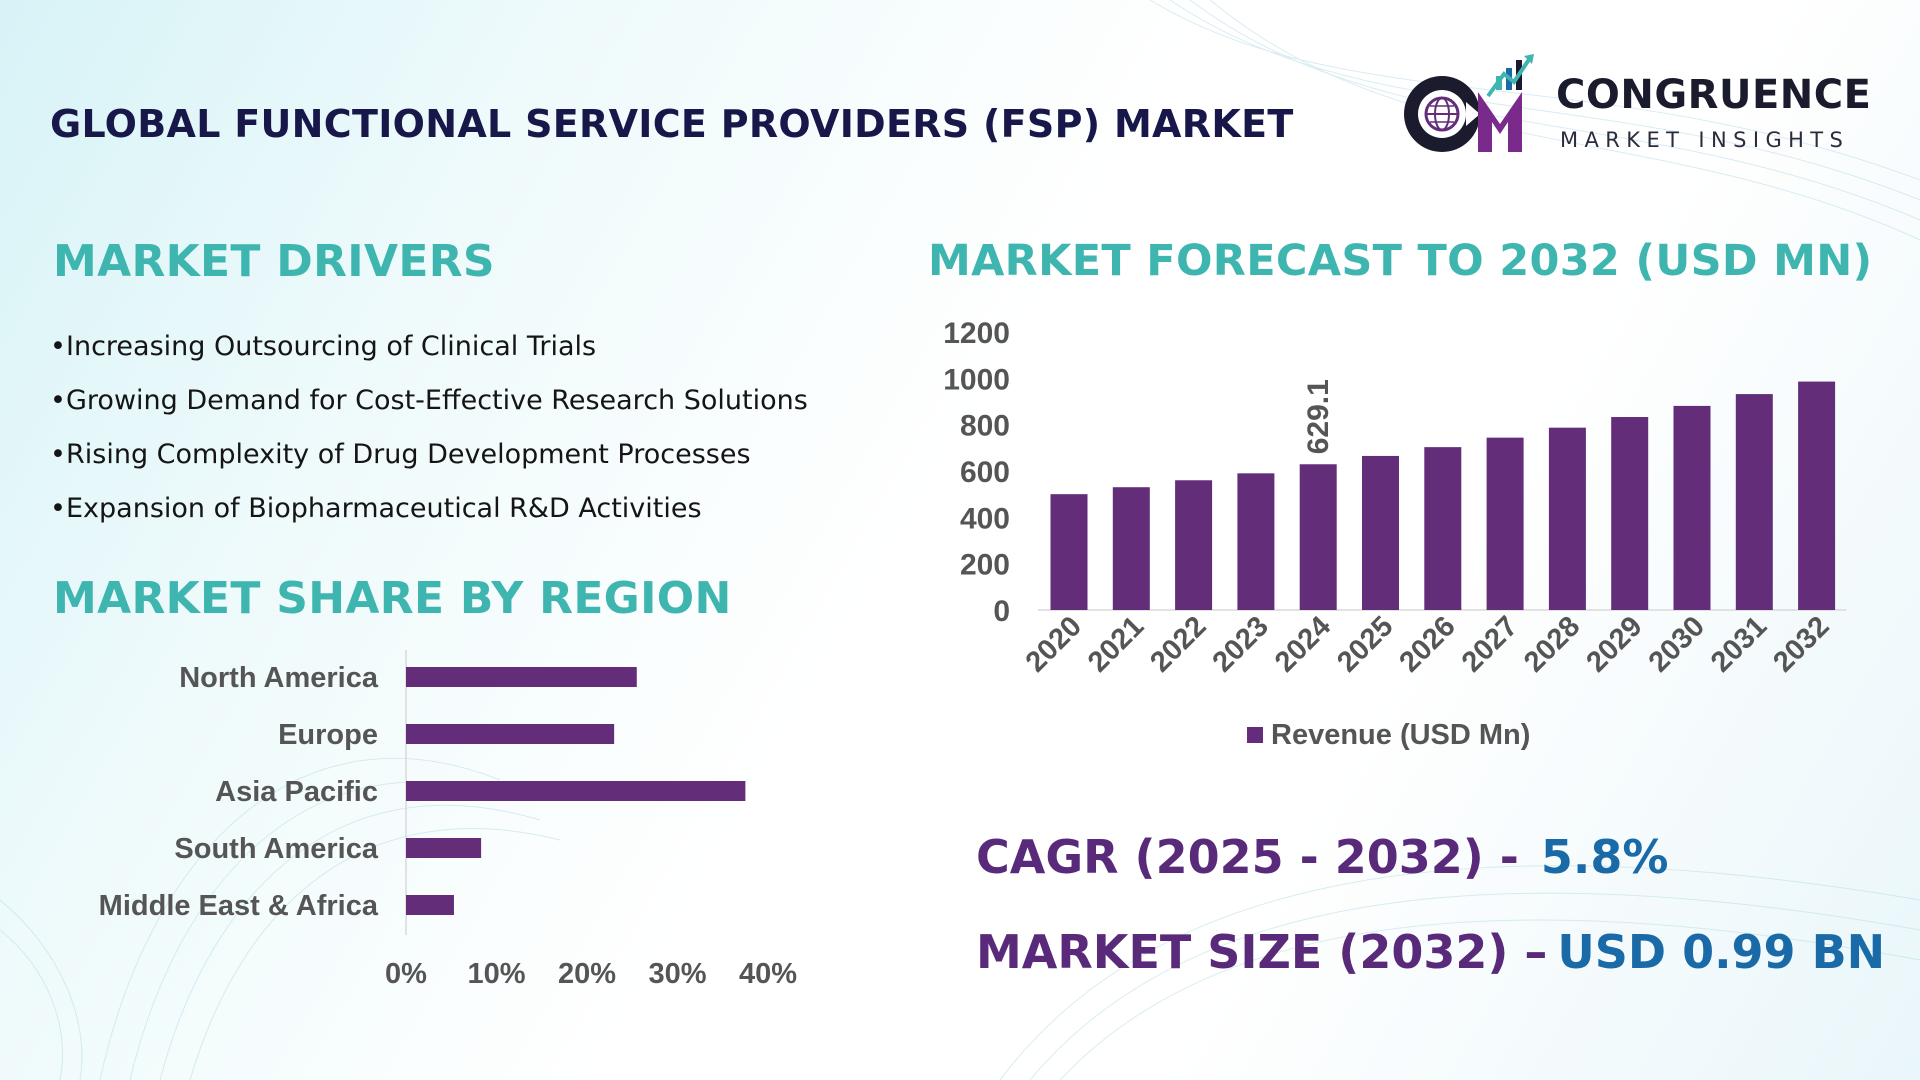  I want to click on forecast-x-tick: 2030, so click(1677, 644).